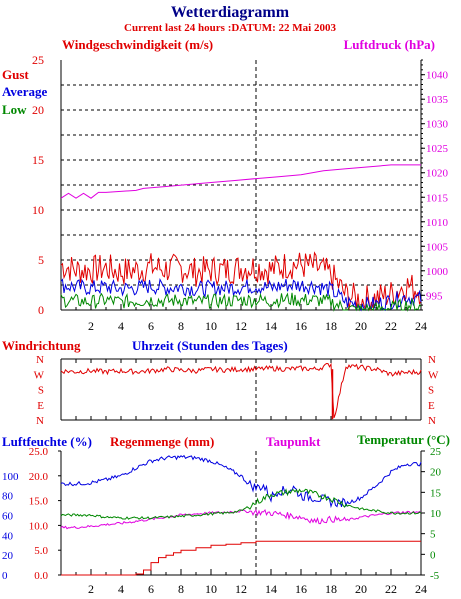 This screenshot has height=599, width=461. What do you see at coordinates (137, 44) in the screenshot?
I see `wind-speed-label: Windgeschwindigkeit (m/s)` at bounding box center [137, 44].